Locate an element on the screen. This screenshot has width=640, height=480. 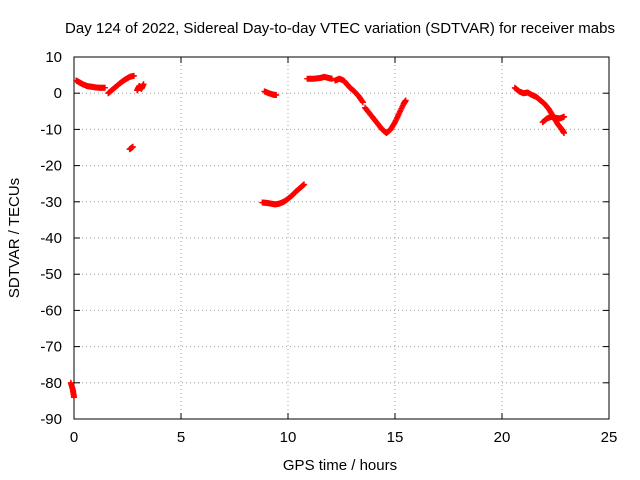
x-axis-label: GPS time / hours is located at coordinates (340, 465).